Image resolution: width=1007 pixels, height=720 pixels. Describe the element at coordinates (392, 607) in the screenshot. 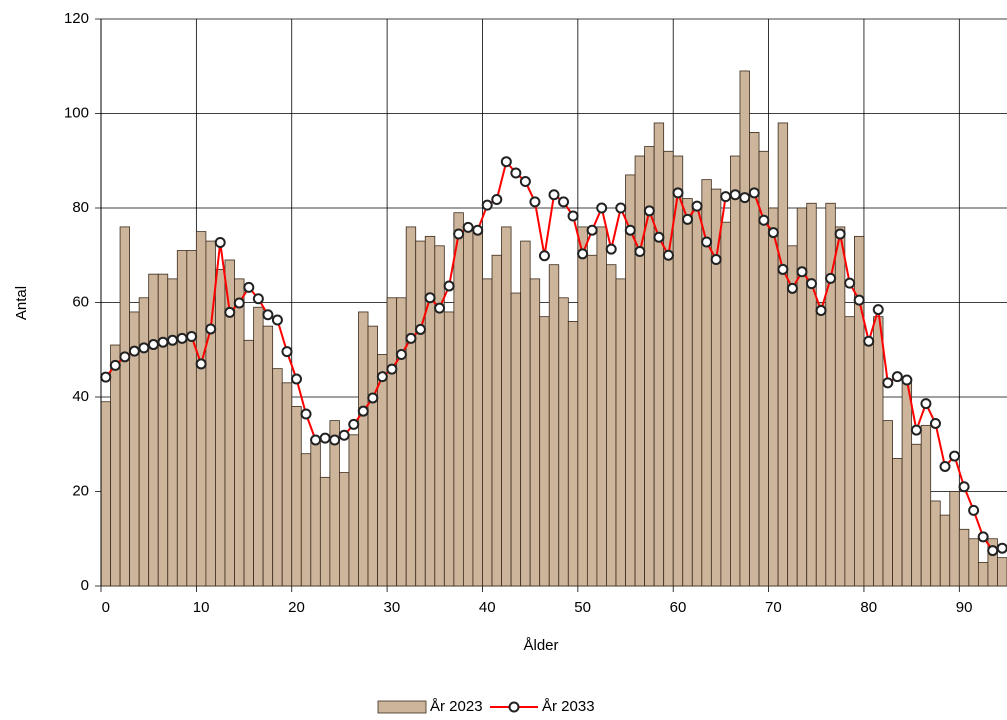

I see `x-tick-label: 30` at that location.